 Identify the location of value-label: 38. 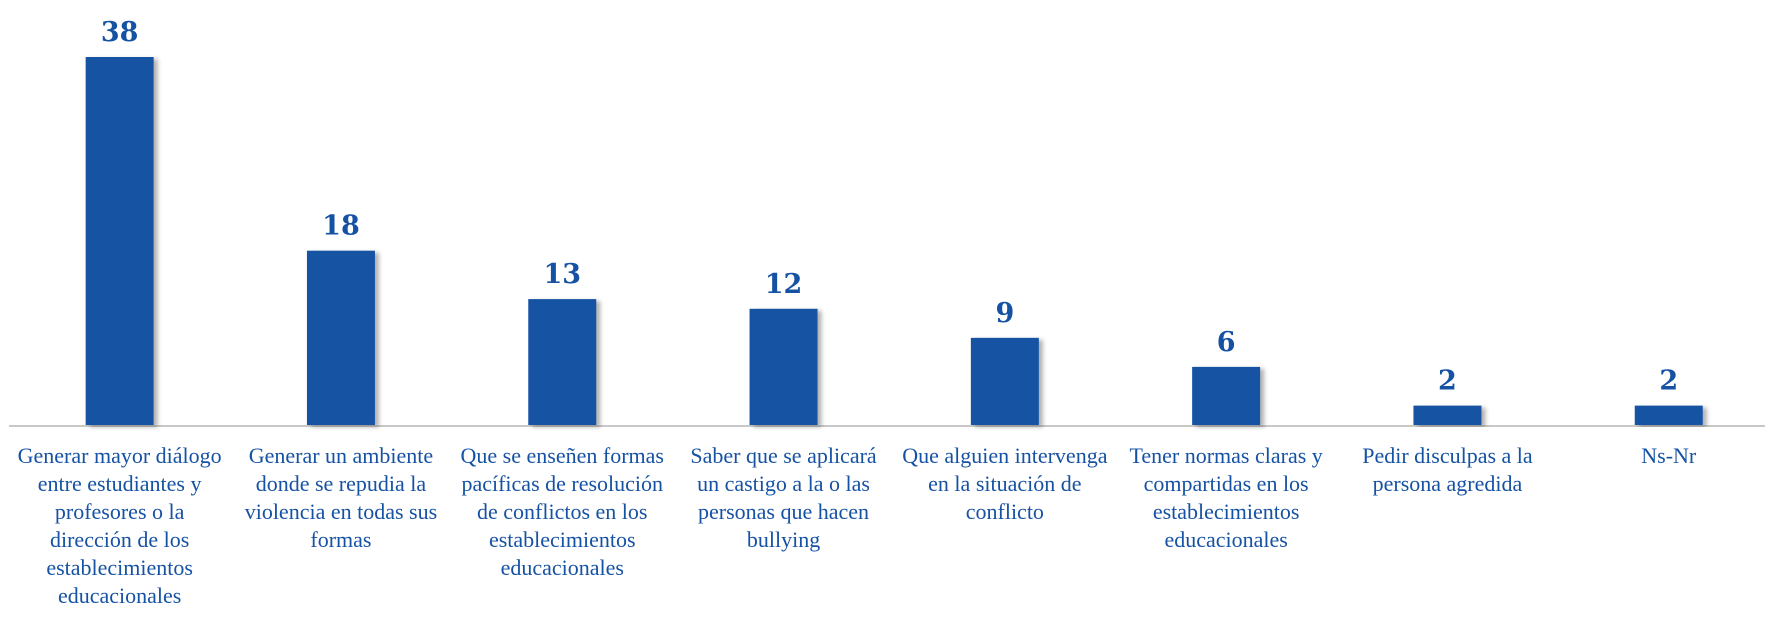
(120, 32).